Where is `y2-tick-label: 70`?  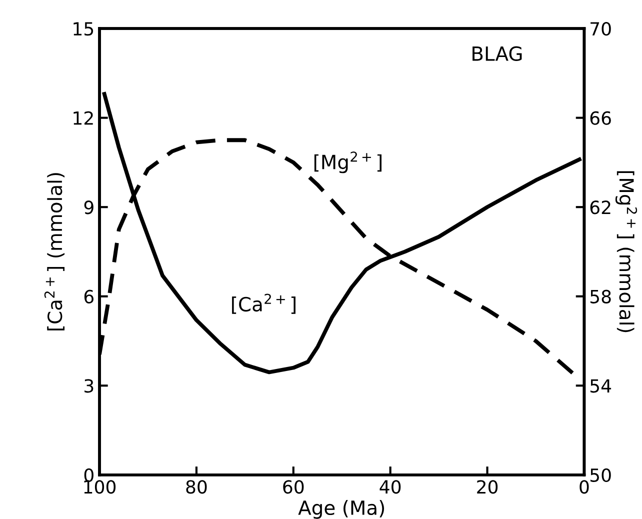 y2-tick-label: 70 is located at coordinates (600, 29).